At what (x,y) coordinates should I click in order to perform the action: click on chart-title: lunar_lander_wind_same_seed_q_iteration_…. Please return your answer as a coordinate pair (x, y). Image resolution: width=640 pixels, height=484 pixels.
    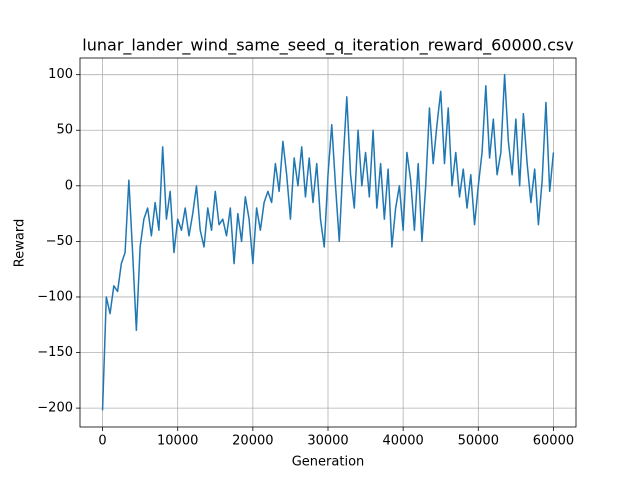
    Looking at the image, I should click on (327, 46).